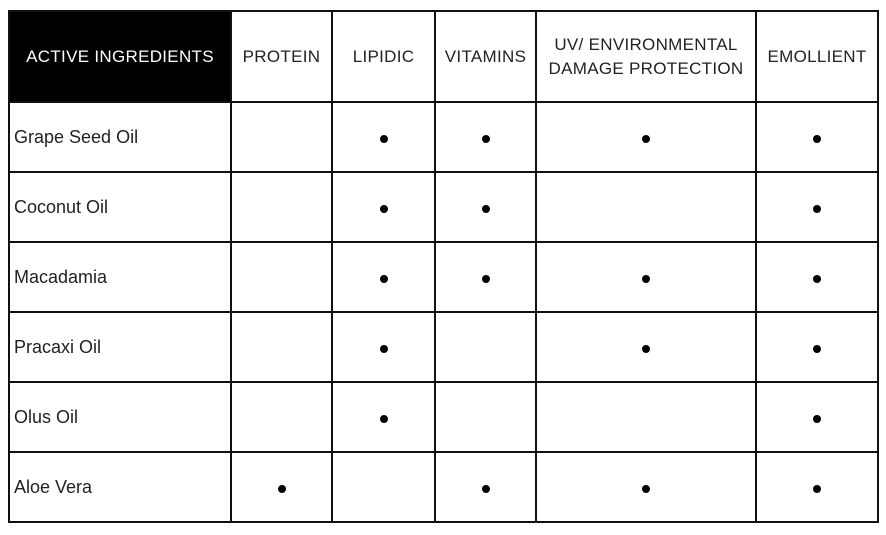  I want to click on ingredient-name: Coconut Oil, so click(120, 207).